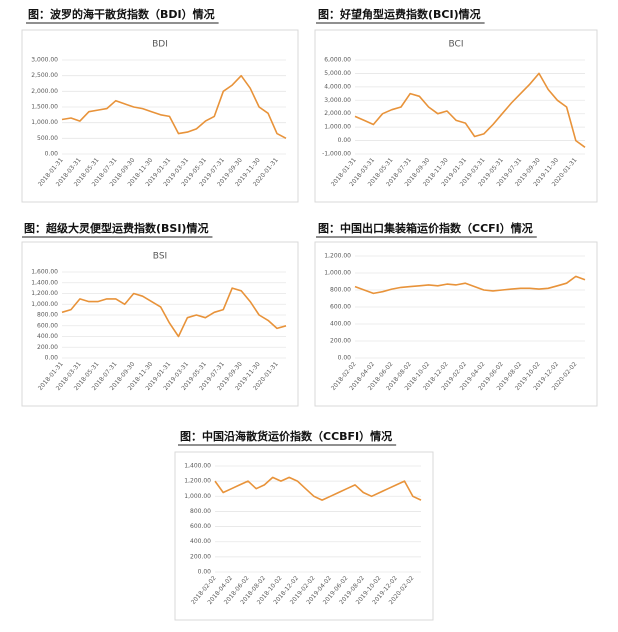 This screenshot has width=618, height=632. I want to click on chart-heading: 图：超级大灵便型运费指数(BSI)情况, so click(116, 228).